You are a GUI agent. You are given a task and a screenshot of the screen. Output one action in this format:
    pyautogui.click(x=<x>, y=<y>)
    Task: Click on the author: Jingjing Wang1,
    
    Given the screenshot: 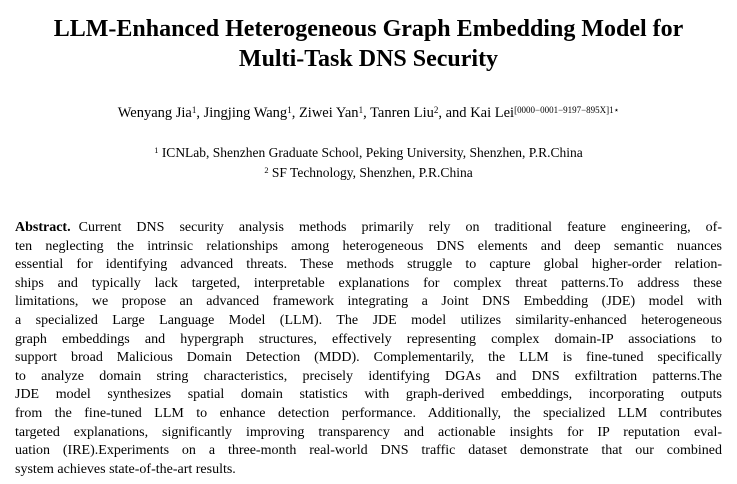 What is the action you would take?
    pyautogui.click(x=251, y=113)
    